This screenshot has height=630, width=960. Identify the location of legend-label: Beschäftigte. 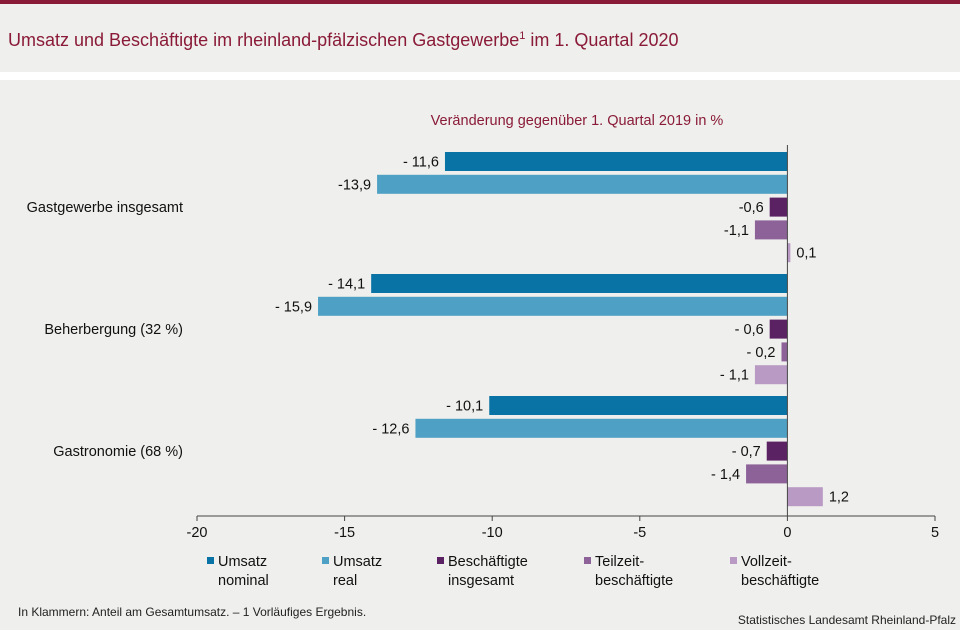
(488, 562).